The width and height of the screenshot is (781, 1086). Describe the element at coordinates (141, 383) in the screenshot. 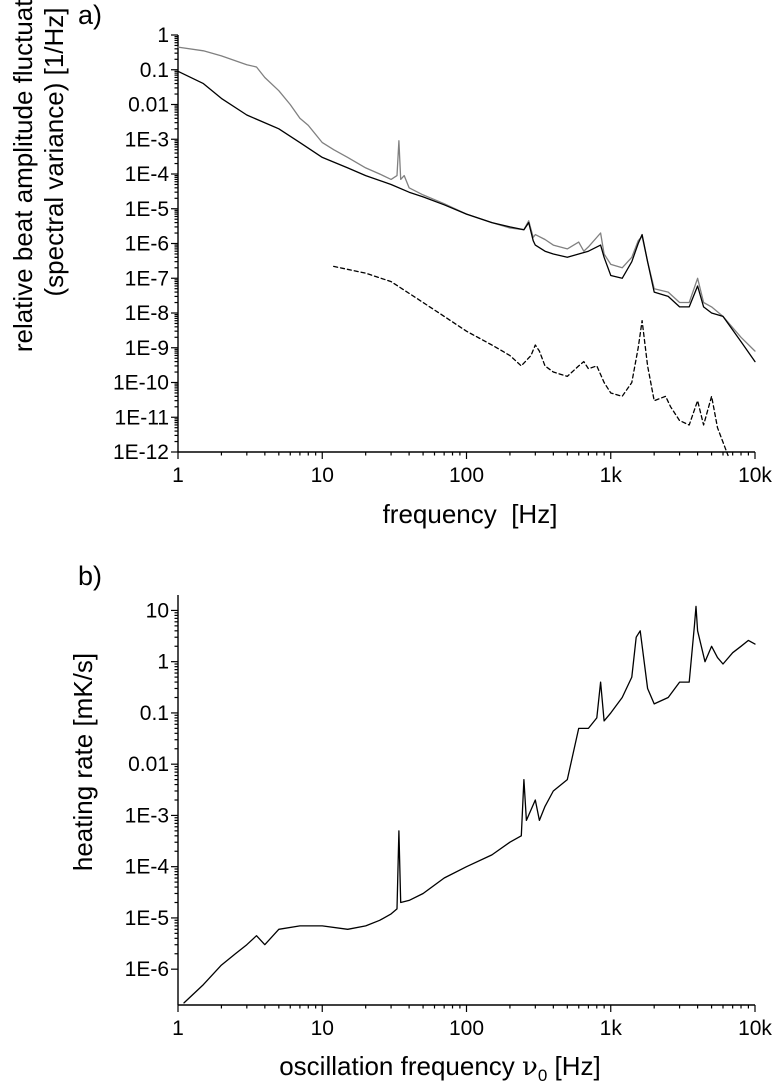

I see `y-tick-label: 1E-10` at that location.